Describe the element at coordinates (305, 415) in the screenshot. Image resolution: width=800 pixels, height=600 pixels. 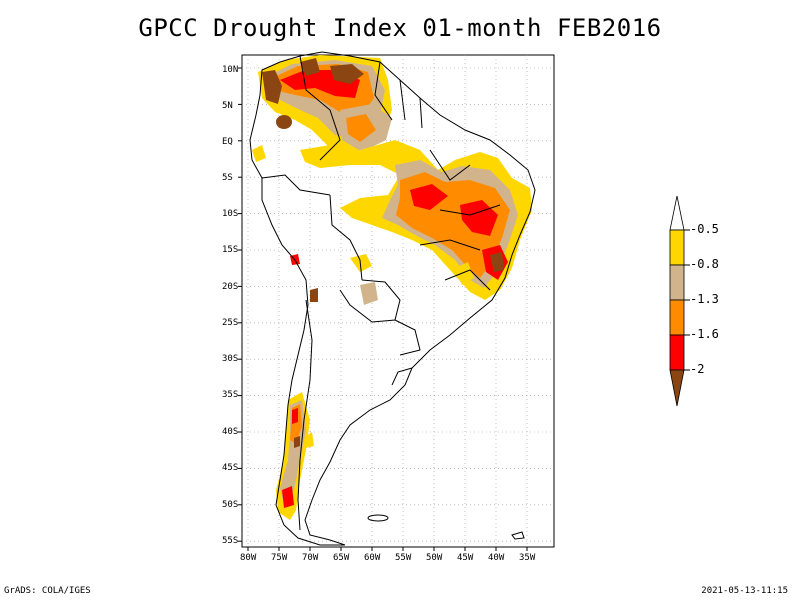
I see `border-chile-argentina` at that location.